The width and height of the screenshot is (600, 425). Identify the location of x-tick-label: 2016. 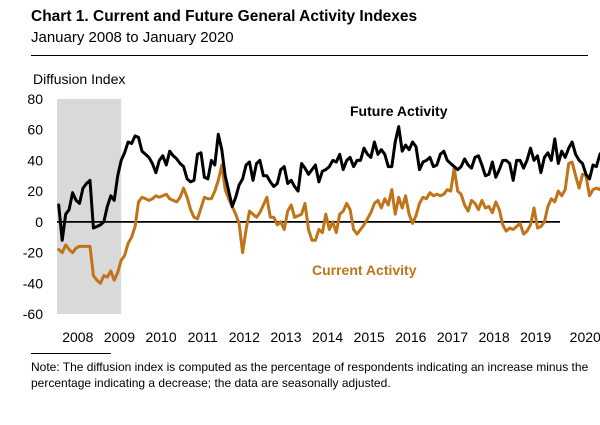
(410, 337).